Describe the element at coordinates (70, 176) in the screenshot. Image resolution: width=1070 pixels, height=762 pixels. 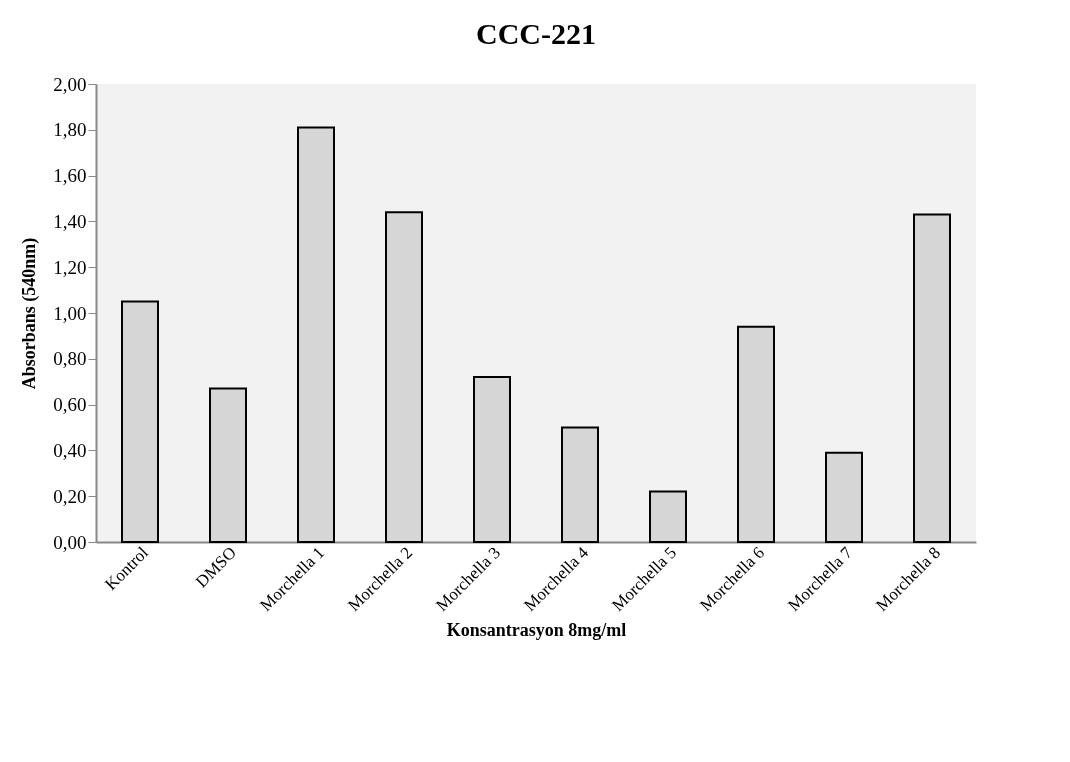
I see `y-tick-label: 1,60` at that location.